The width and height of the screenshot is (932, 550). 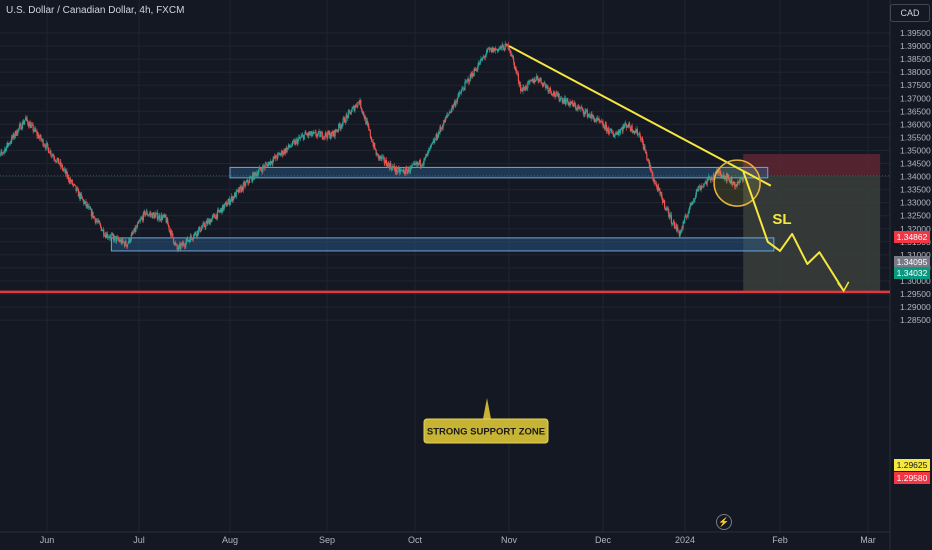 What do you see at coordinates (915, 255) in the screenshot?
I see `y-tick-label: 1.31000` at bounding box center [915, 255].